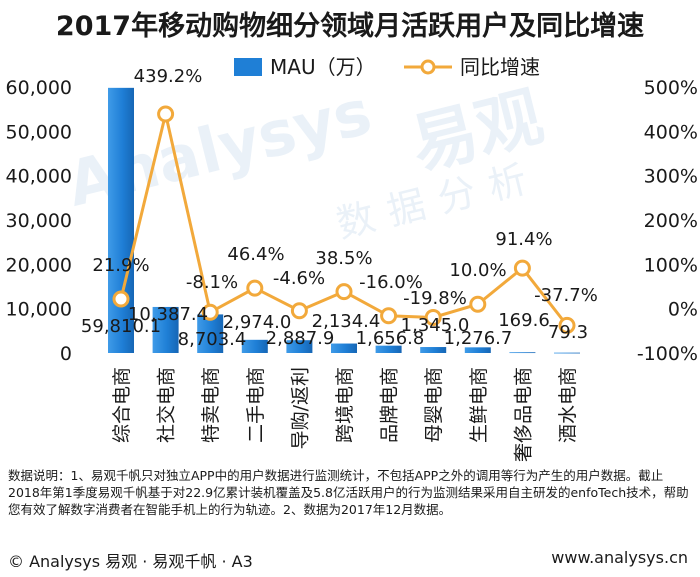 This screenshot has height=577, width=700. What do you see at coordinates (121, 326) in the screenshot?
I see `bar-value-label: 59,810.1` at bounding box center [121, 326].